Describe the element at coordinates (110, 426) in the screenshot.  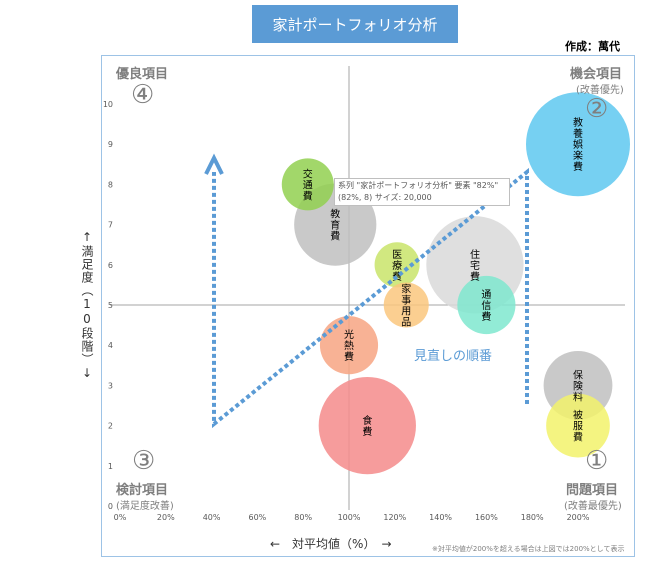
I see `y-tick-label: 2` at that location.